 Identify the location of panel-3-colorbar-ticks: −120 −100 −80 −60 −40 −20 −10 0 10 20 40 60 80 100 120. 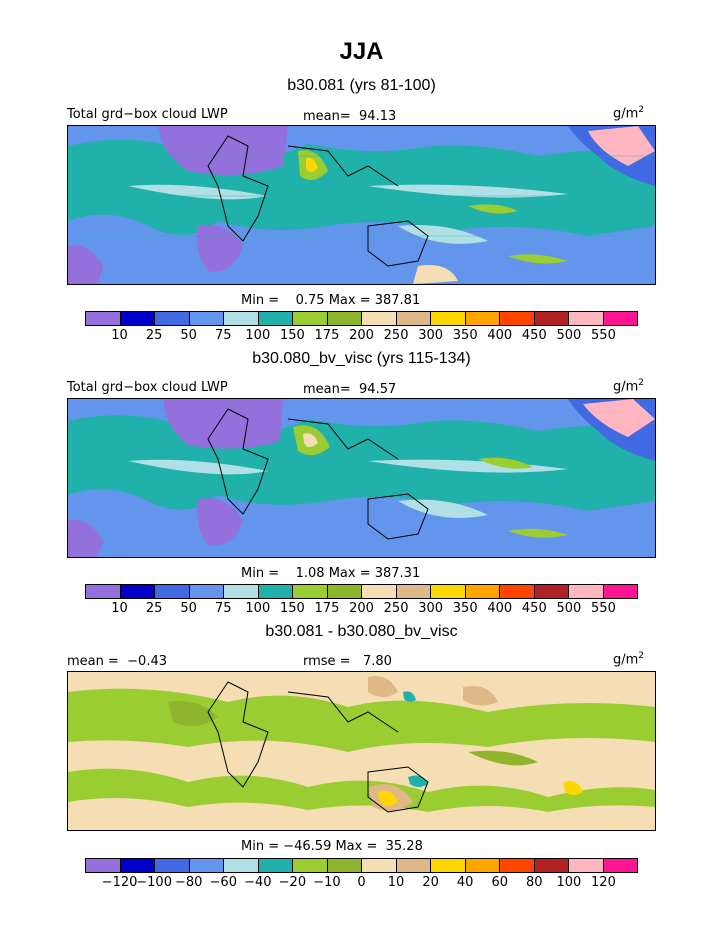
(361, 884).